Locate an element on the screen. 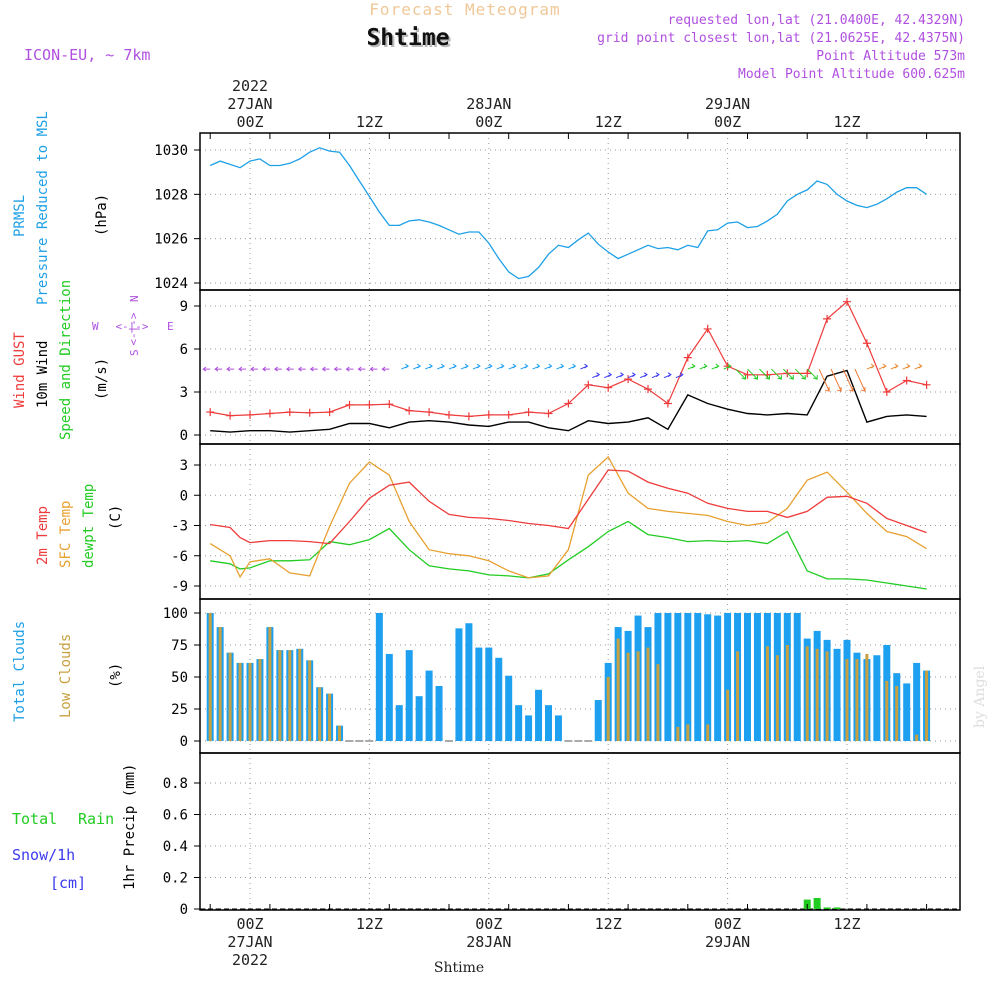  time-label-top: 28JAN is located at coordinates (488, 104).